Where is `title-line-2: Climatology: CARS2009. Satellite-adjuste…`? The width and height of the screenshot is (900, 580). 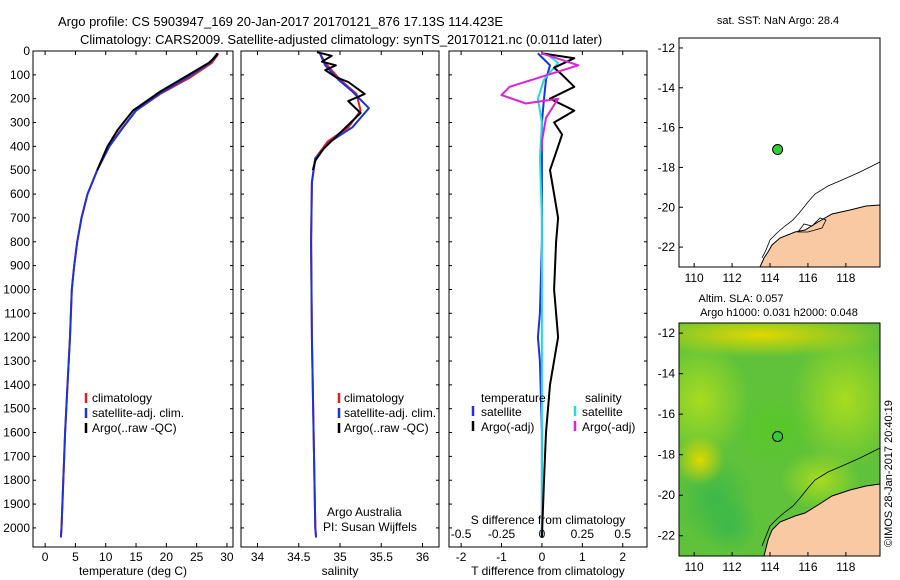 title-line-2: Climatology: CARS2009. Satellite-adjuste… is located at coordinates (341, 39).